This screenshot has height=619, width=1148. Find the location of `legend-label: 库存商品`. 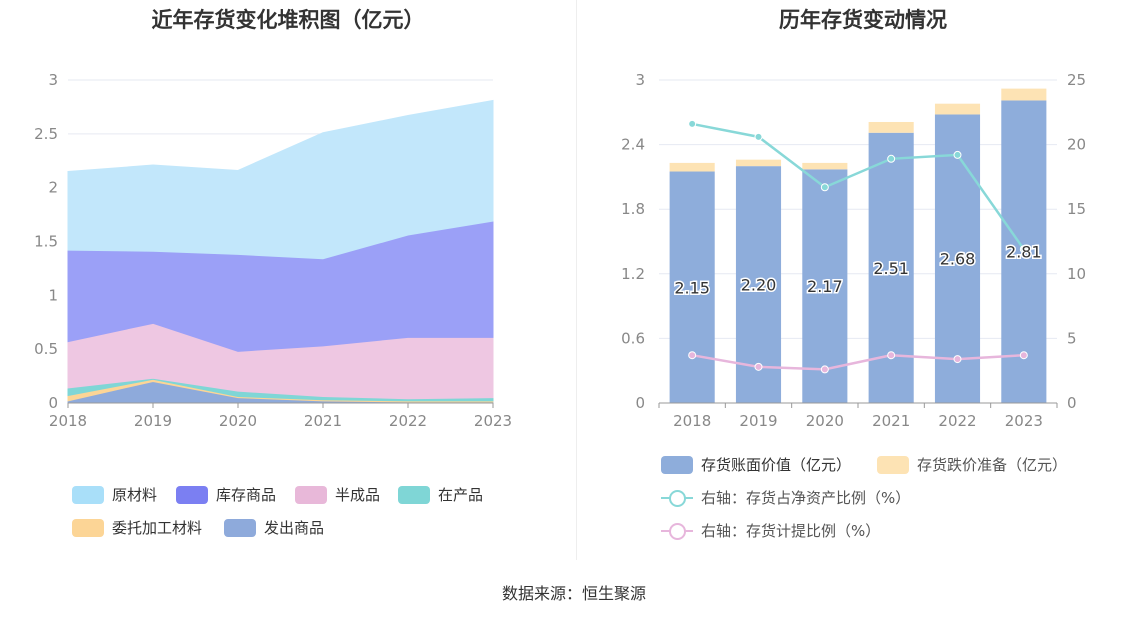

legend-label: 库存商品 is located at coordinates (246, 495).